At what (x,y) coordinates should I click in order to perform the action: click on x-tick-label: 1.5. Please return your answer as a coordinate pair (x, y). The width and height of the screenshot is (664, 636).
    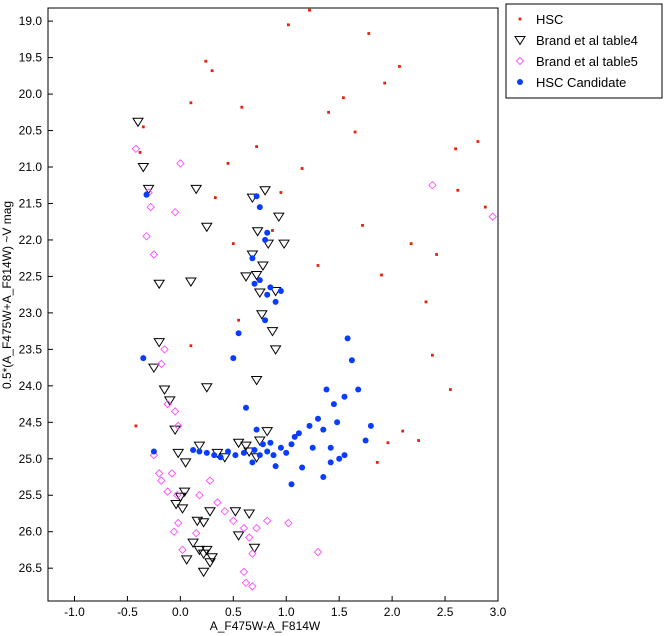
    Looking at the image, I should click on (339, 612).